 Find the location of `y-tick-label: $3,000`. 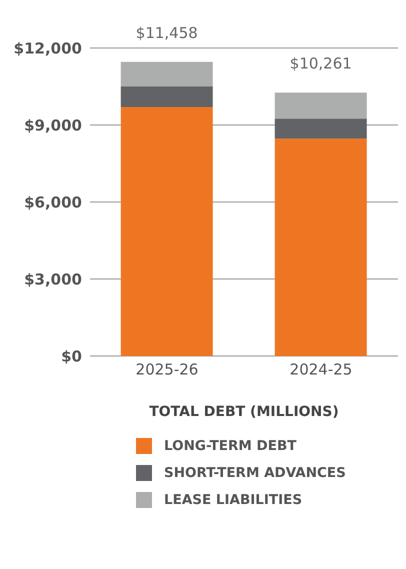

y-tick-label: $3,000 is located at coordinates (53, 279).